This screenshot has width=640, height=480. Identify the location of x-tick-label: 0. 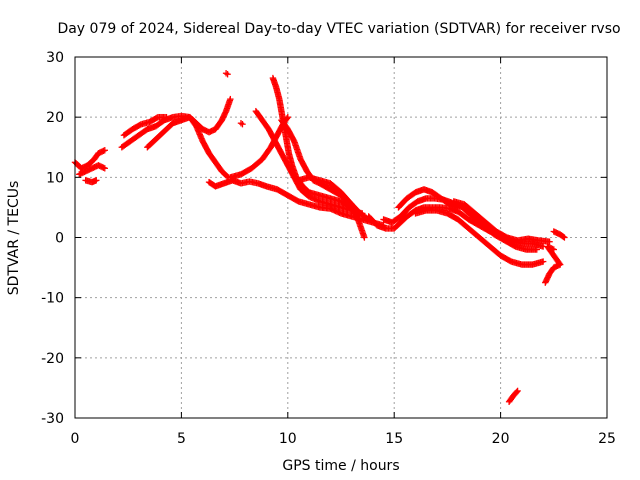
(75, 439).